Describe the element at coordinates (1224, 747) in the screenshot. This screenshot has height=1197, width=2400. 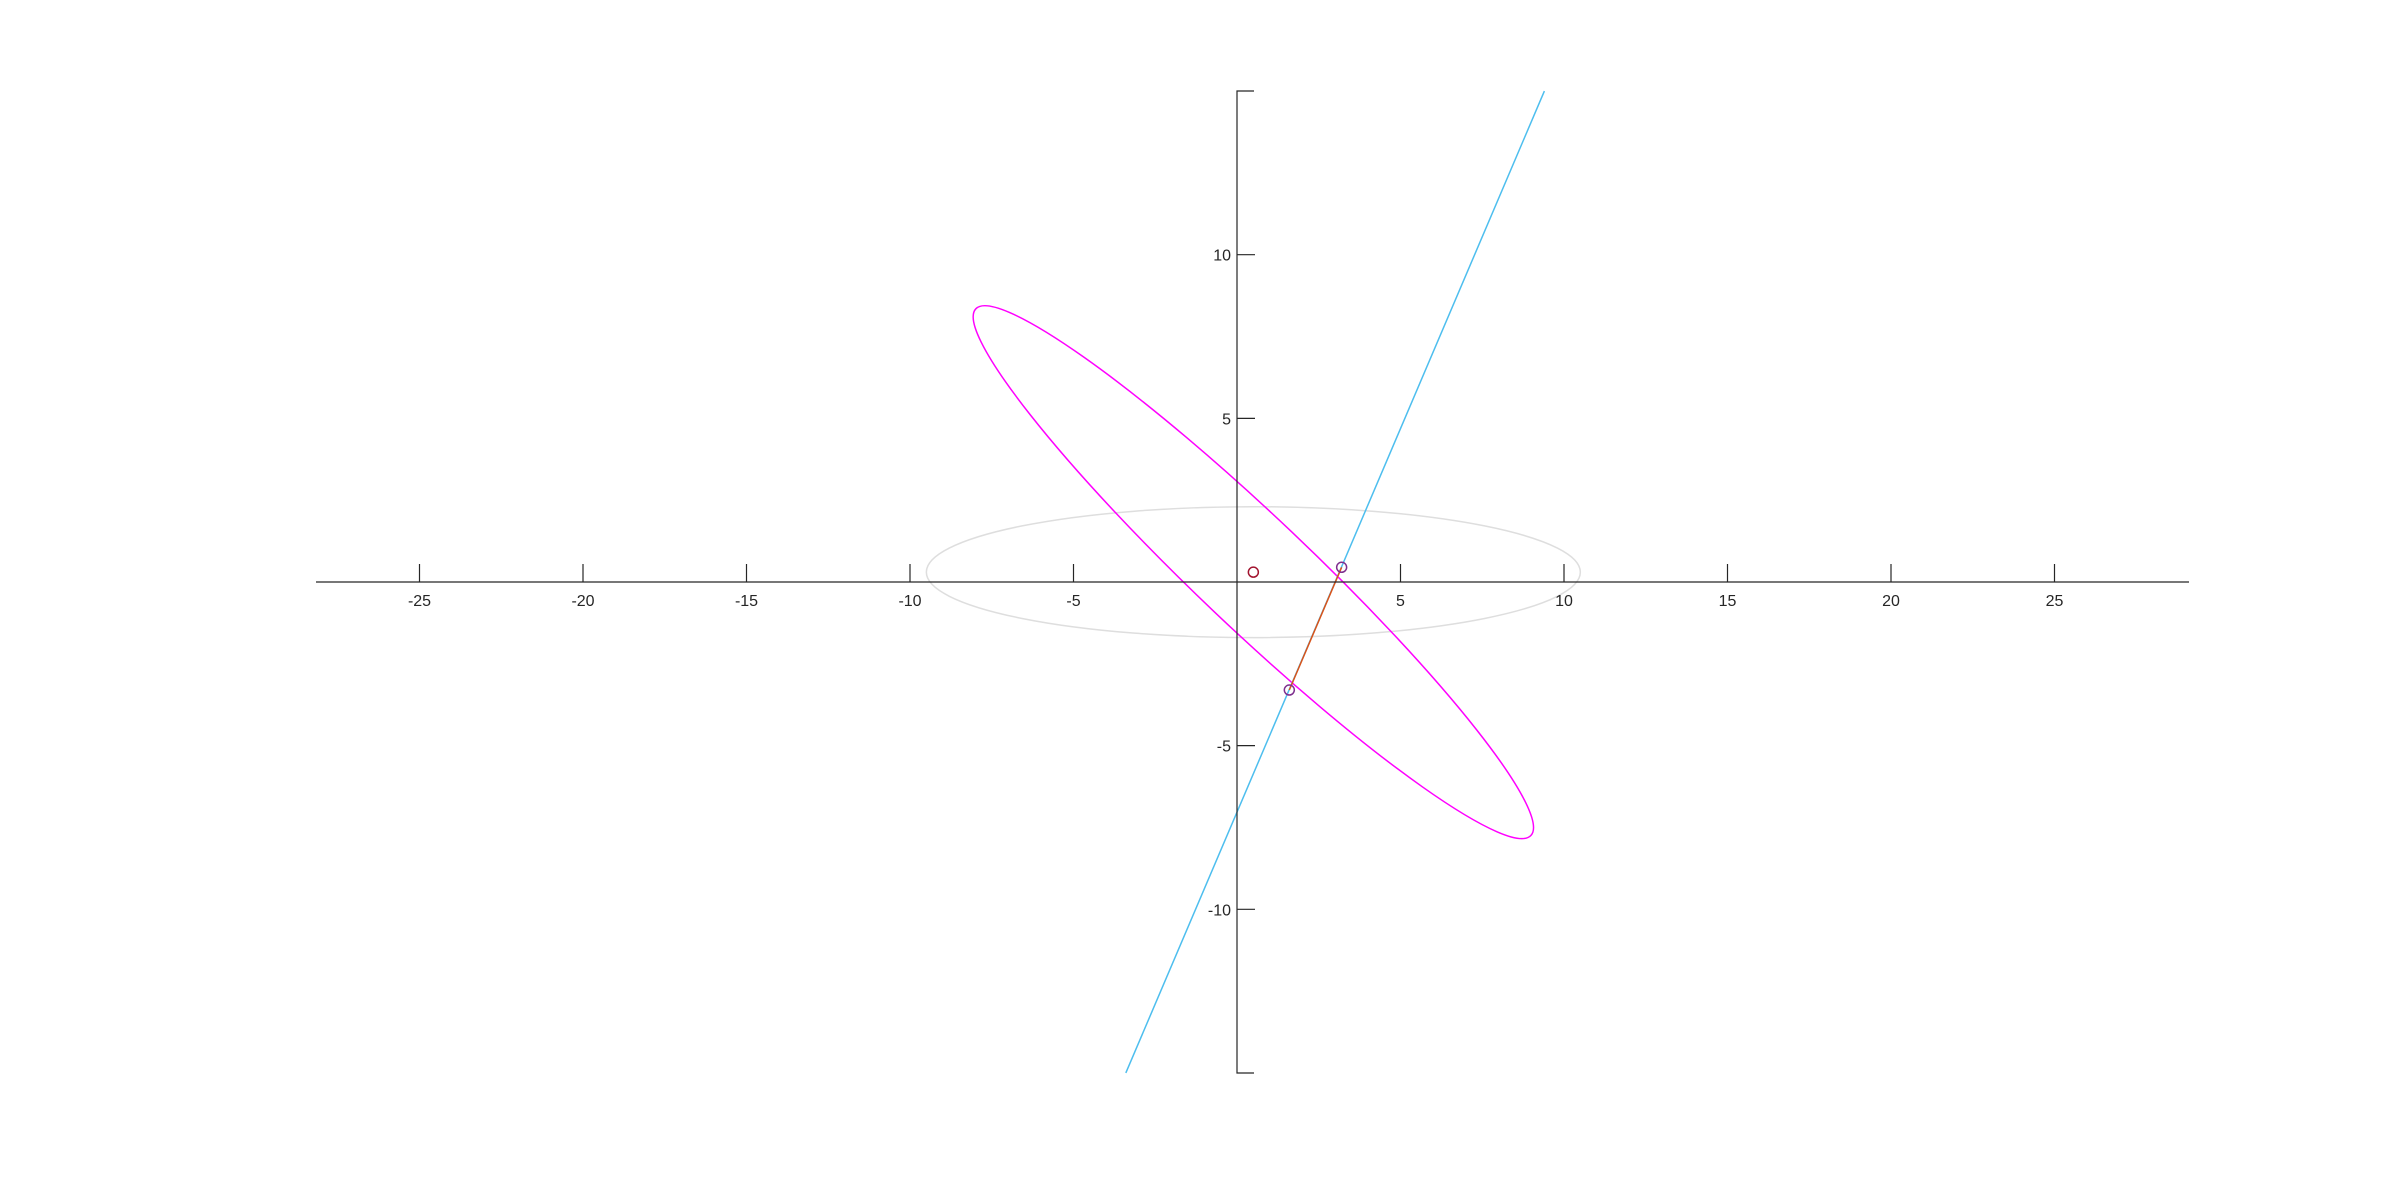
I see `y-tick-label: -5` at that location.